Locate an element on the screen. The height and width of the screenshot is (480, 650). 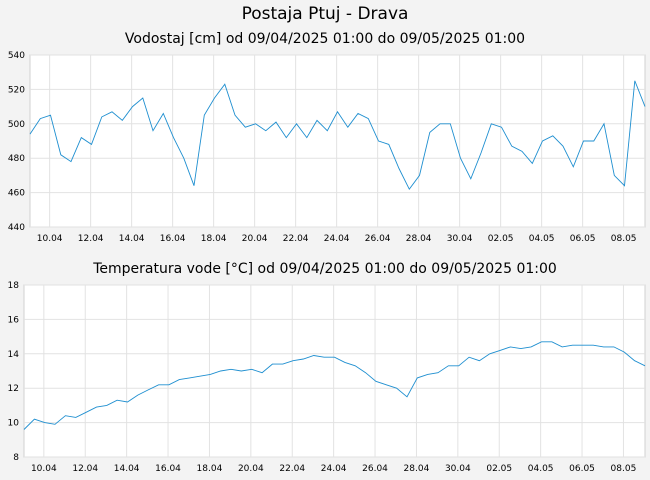
y-tick-label: 480 is located at coordinates (16, 159).